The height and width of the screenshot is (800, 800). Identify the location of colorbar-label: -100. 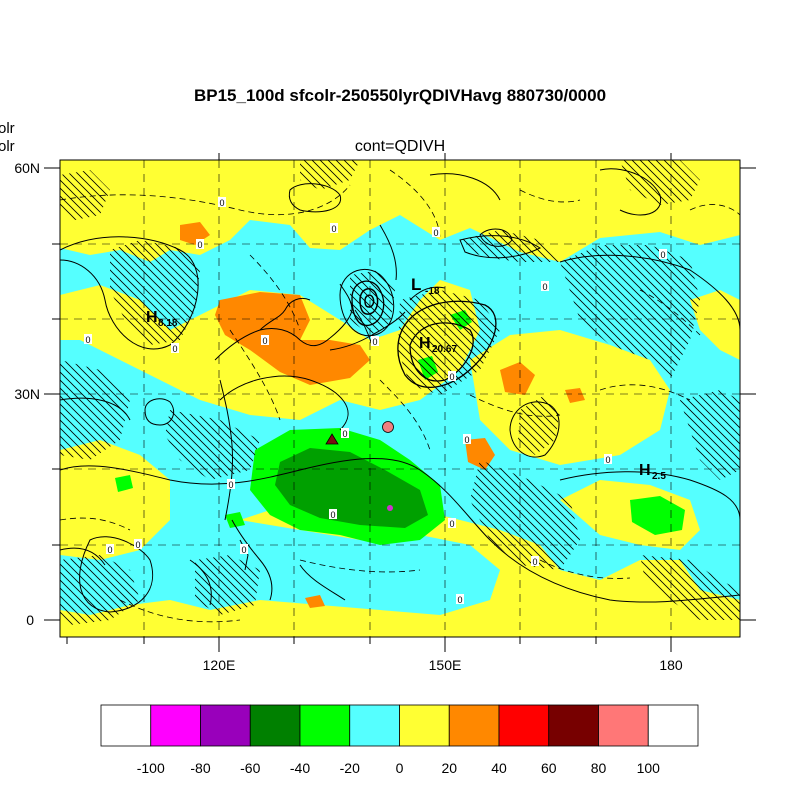
(151, 768).